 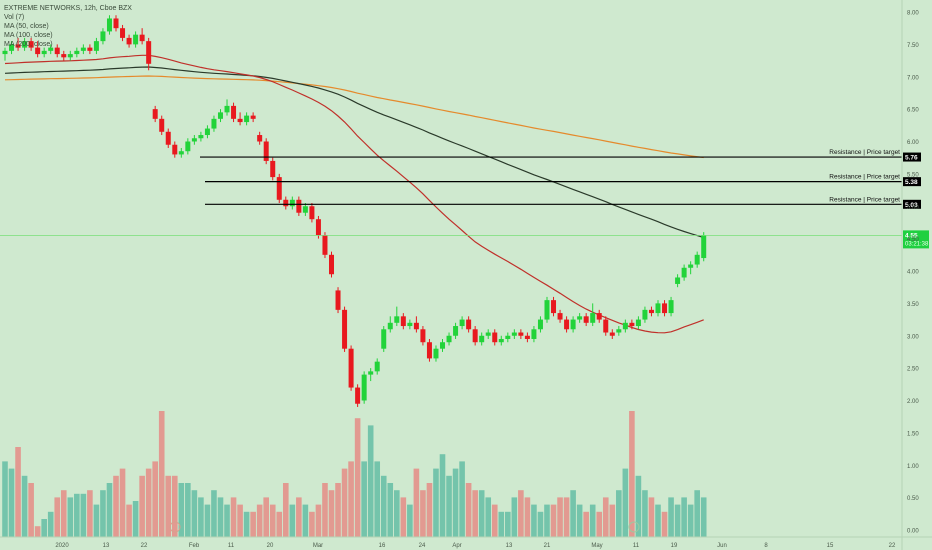 What do you see at coordinates (913, 434) in the screenshot?
I see `price-tick-label: 1.50` at bounding box center [913, 434].